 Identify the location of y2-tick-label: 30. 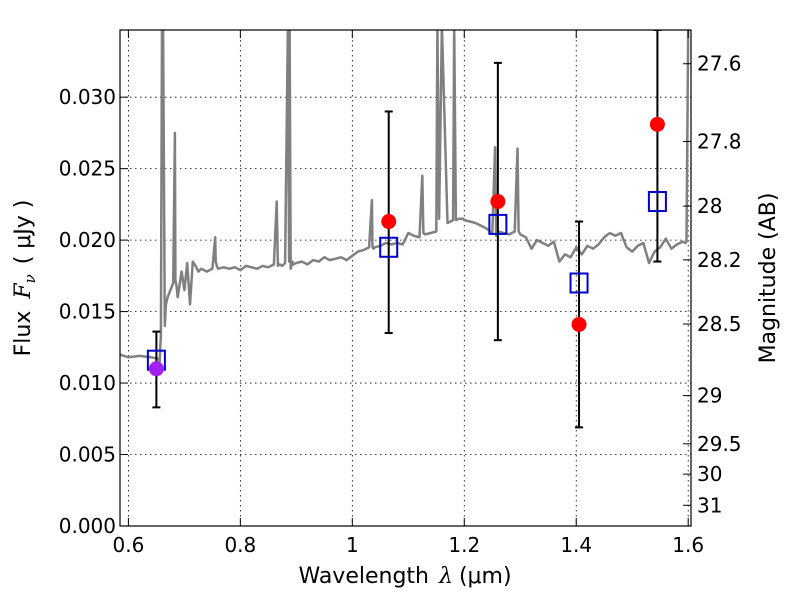
(709, 474).